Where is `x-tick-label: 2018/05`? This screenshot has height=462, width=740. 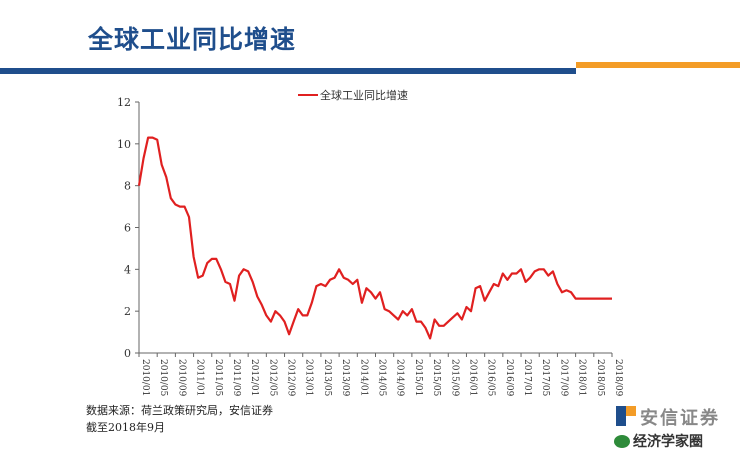
x-tick-label: 2018/05 is located at coordinates (600, 378).